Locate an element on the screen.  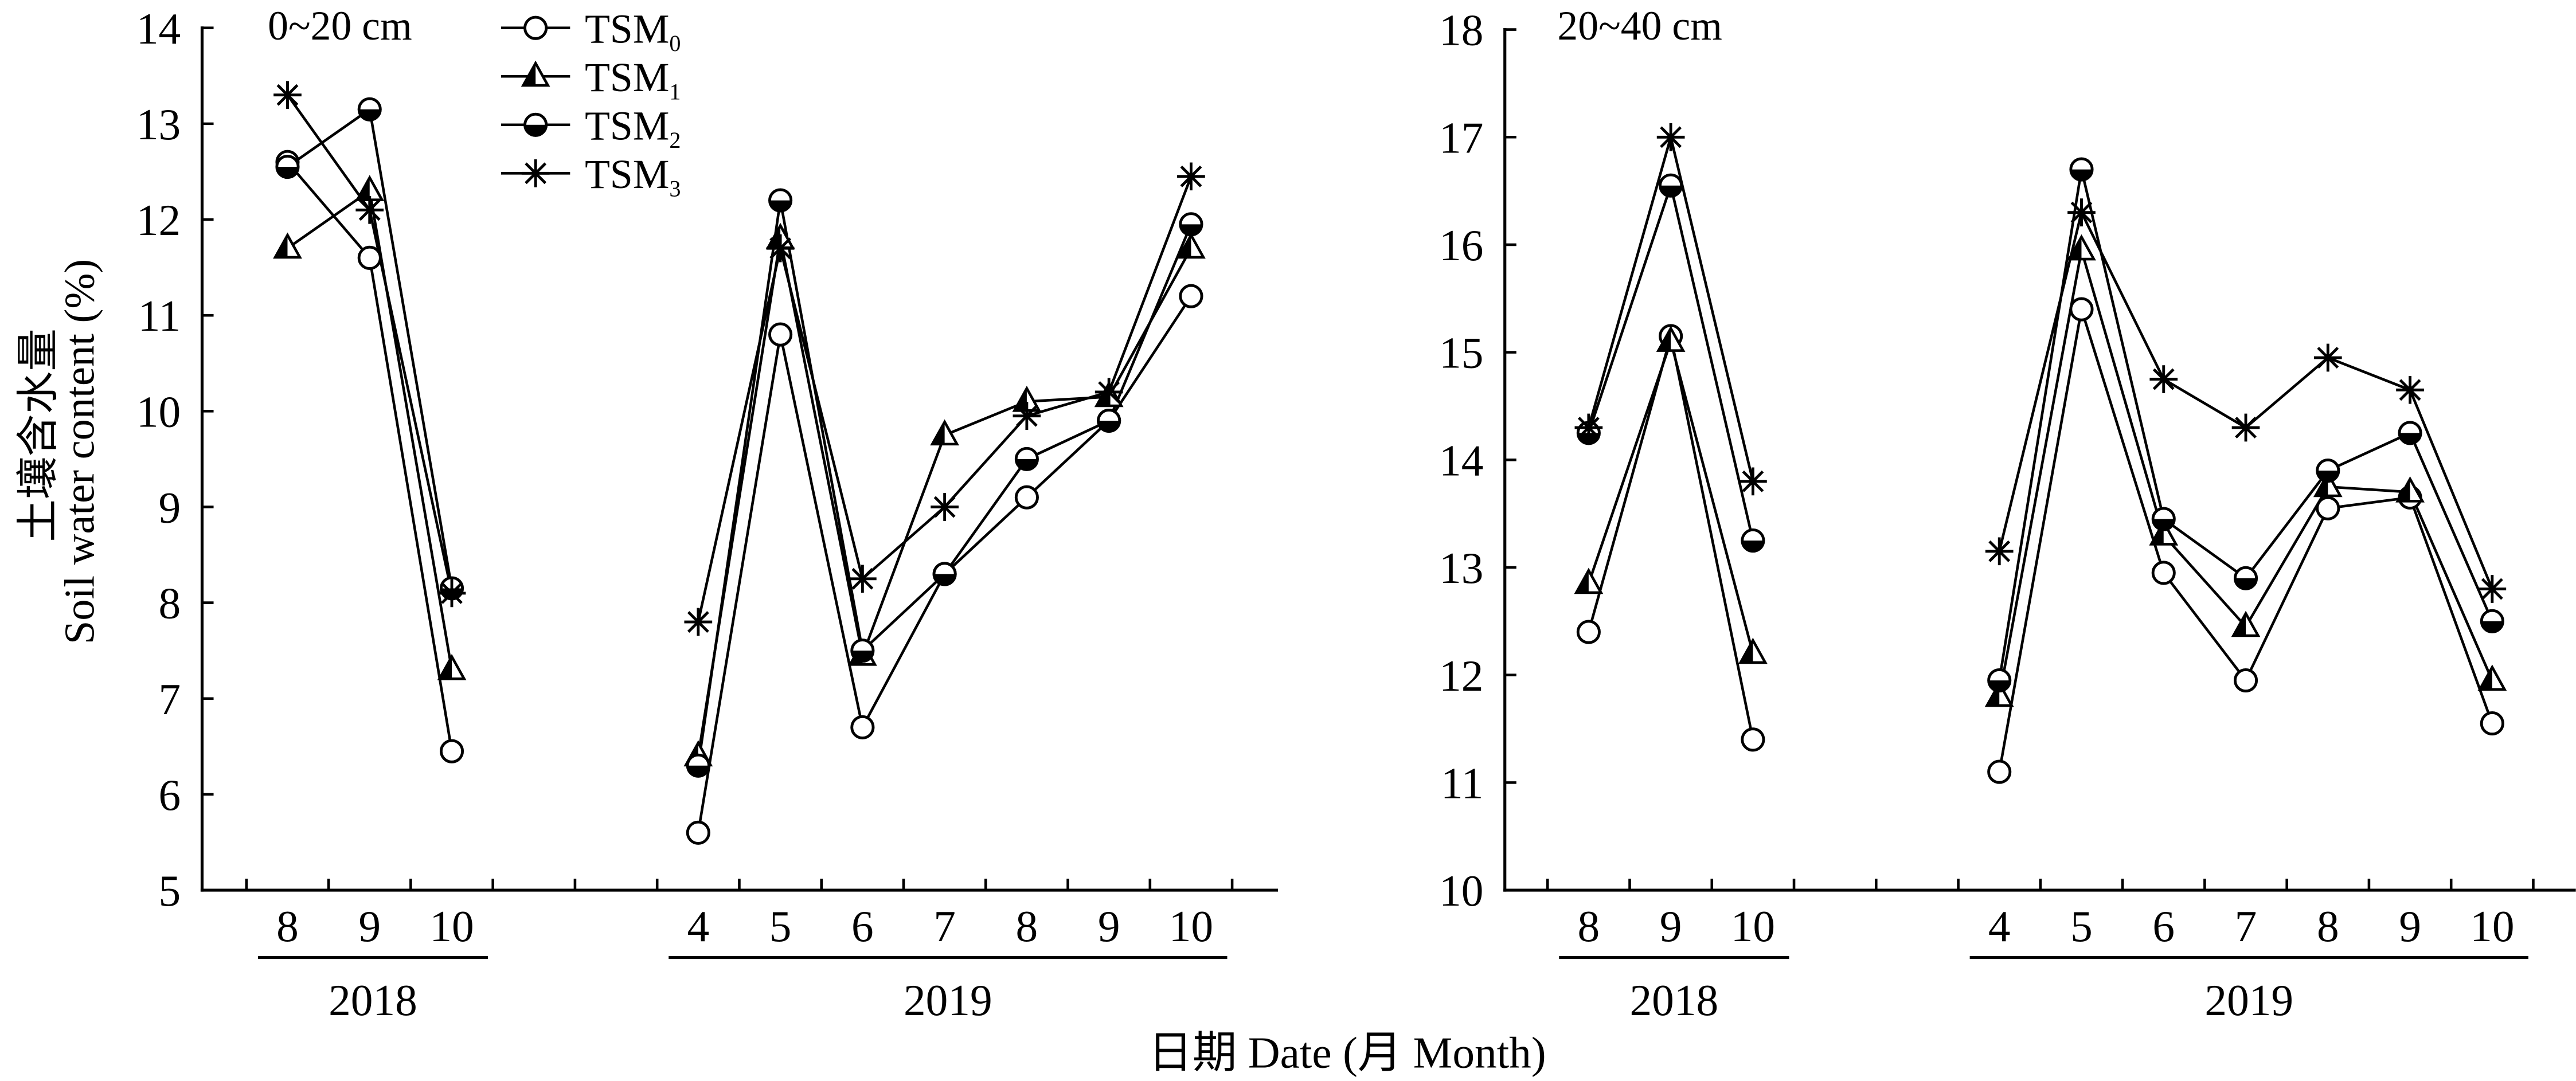
legend-label-name: TSM is located at coordinates (627, 174).